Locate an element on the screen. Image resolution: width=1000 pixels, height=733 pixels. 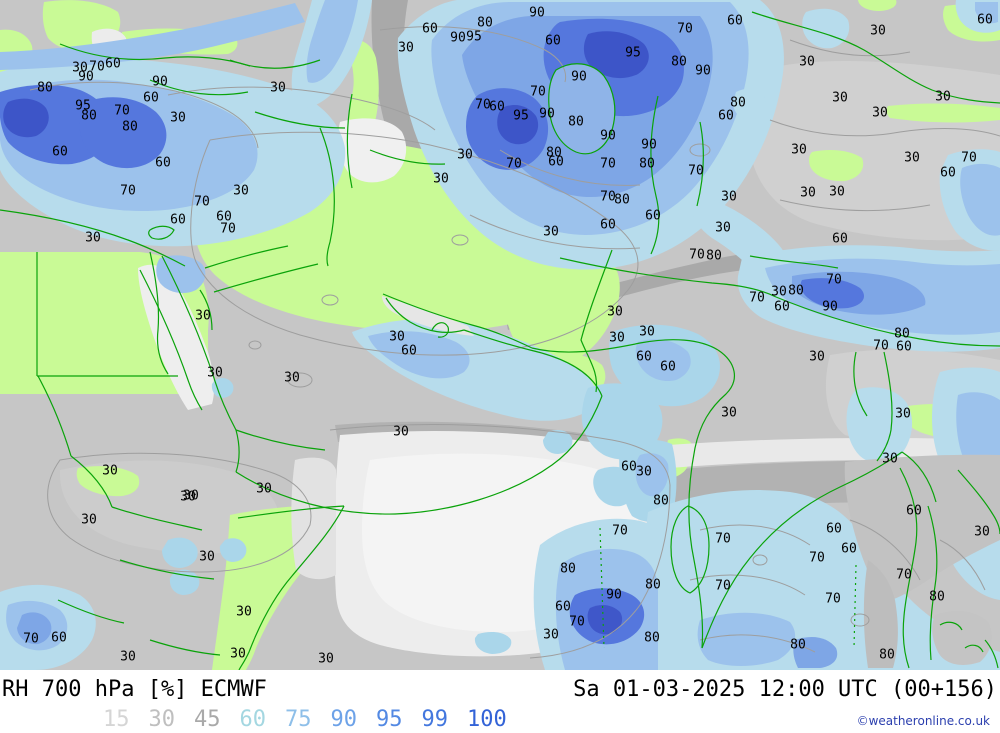
legend-value: 95 is located at coordinates (389, 719).